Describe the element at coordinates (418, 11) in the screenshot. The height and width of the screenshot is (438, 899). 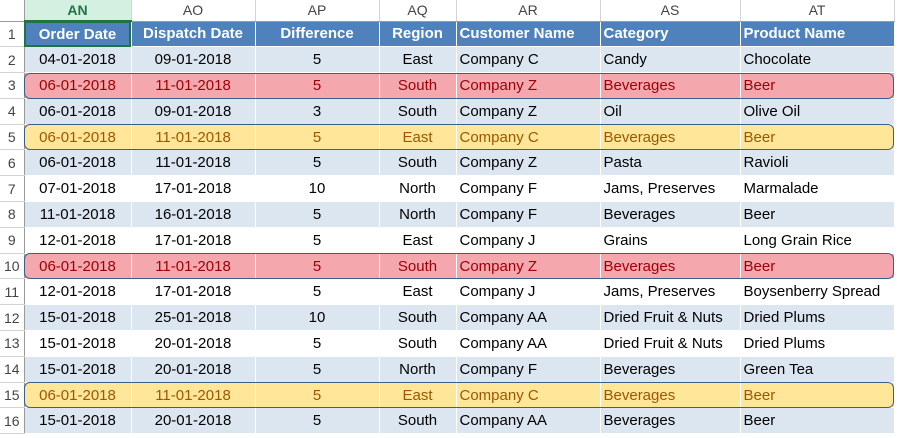
I see `column-header-aq: AQ` at that location.